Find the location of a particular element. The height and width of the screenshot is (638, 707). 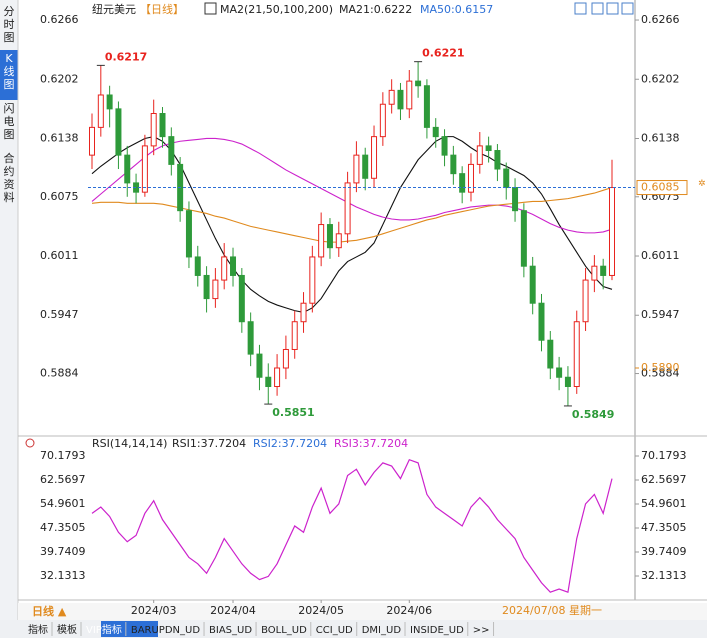

sidebar-tab: 电 is located at coordinates (9, 121).